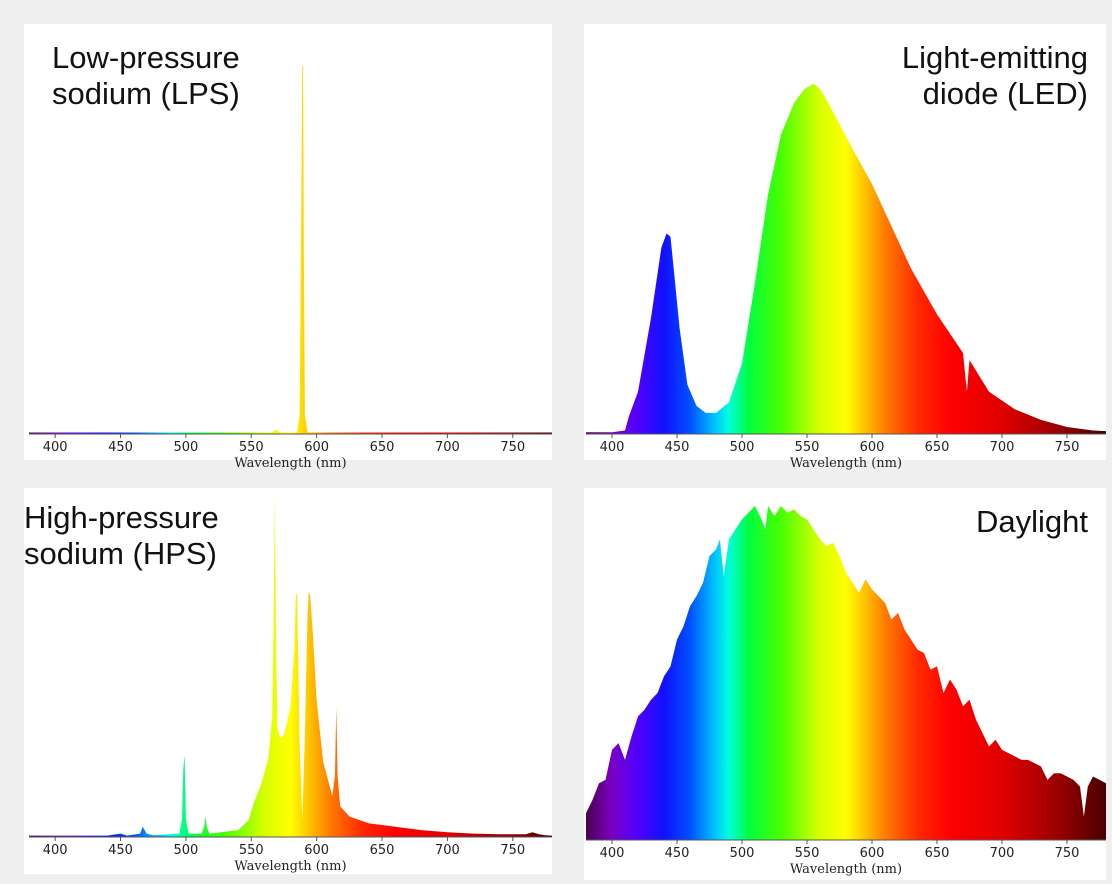 This screenshot has height=884, width=1112. I want to click on chart-title-hps: High-pressure sodium (HPS), so click(125, 537).